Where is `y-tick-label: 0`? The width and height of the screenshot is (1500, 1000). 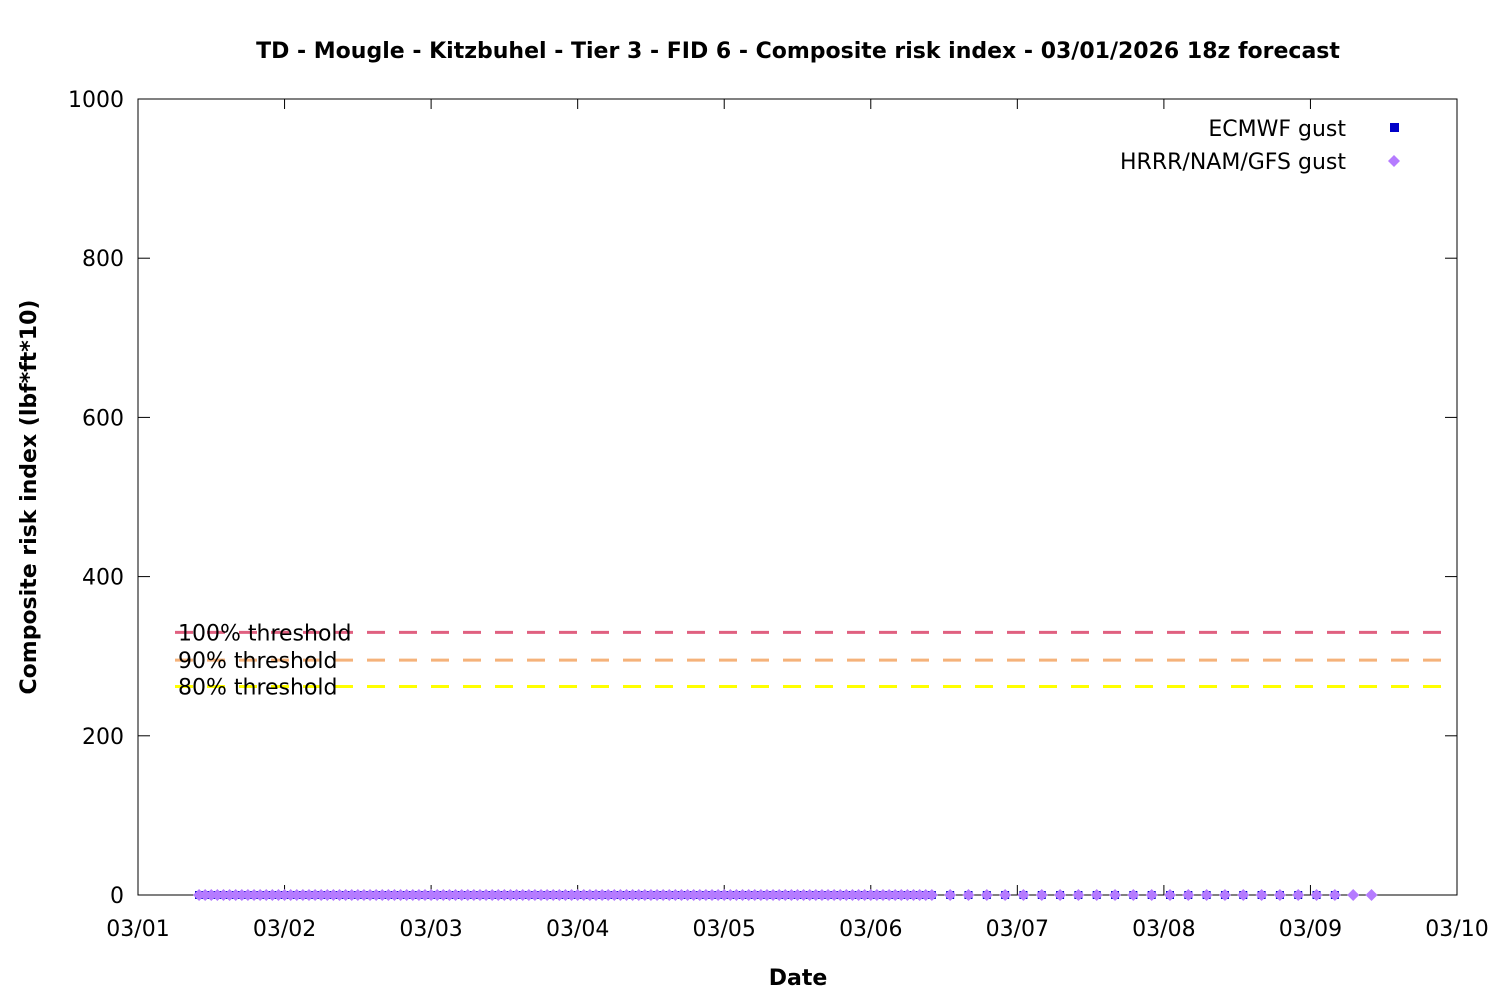 y-tick-label: 0 is located at coordinates (117, 896).